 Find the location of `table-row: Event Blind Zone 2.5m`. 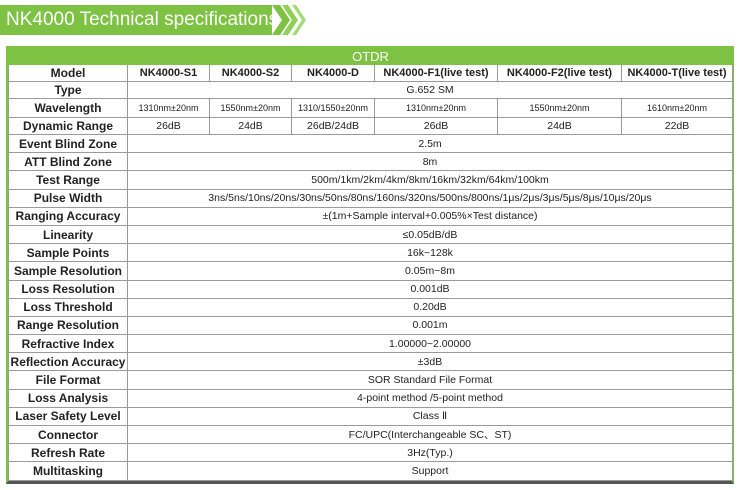

table-row: Event Blind Zone 2.5m is located at coordinates (370, 143).